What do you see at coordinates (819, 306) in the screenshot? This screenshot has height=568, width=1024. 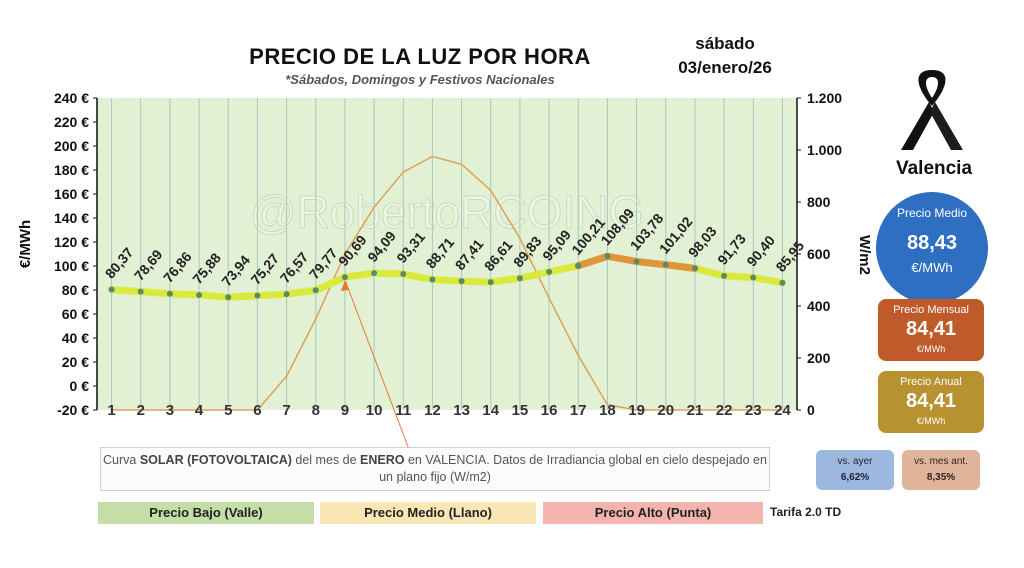 I see `y2-tick-label: 400` at bounding box center [819, 306].